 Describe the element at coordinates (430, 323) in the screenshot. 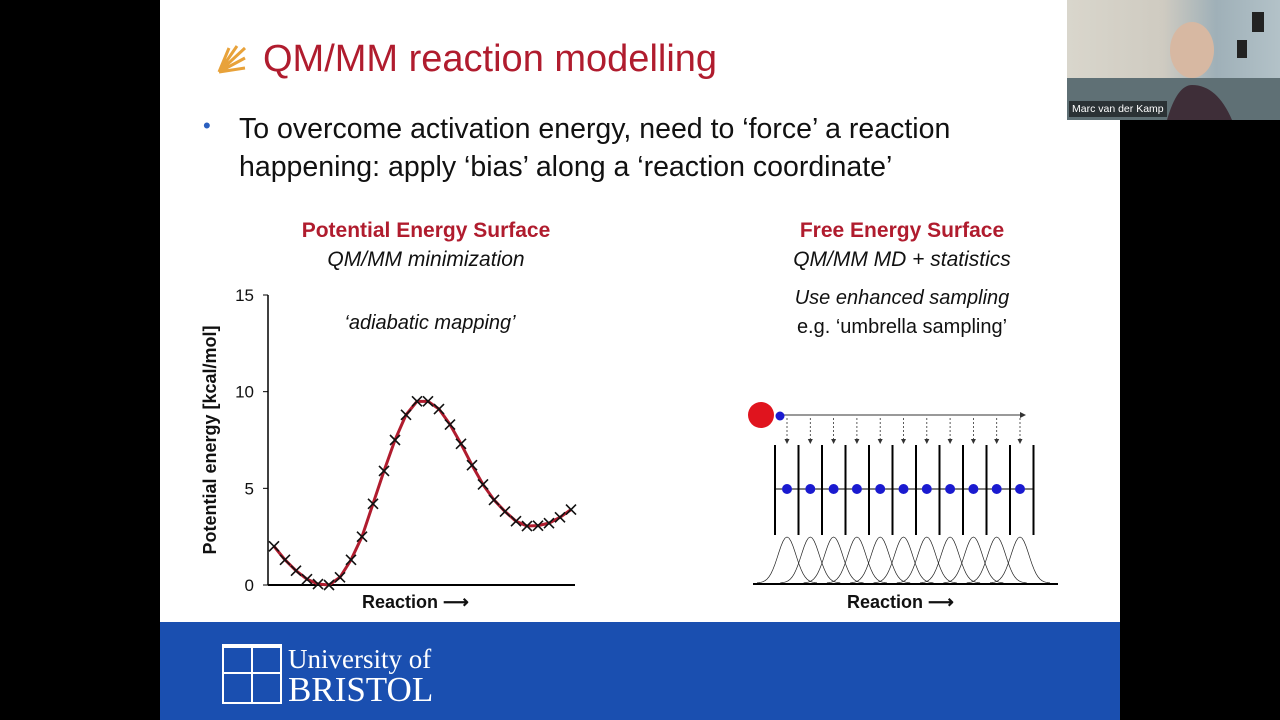

I see `adiabatic-annotation: ‘adiabatic mapping’` at that location.